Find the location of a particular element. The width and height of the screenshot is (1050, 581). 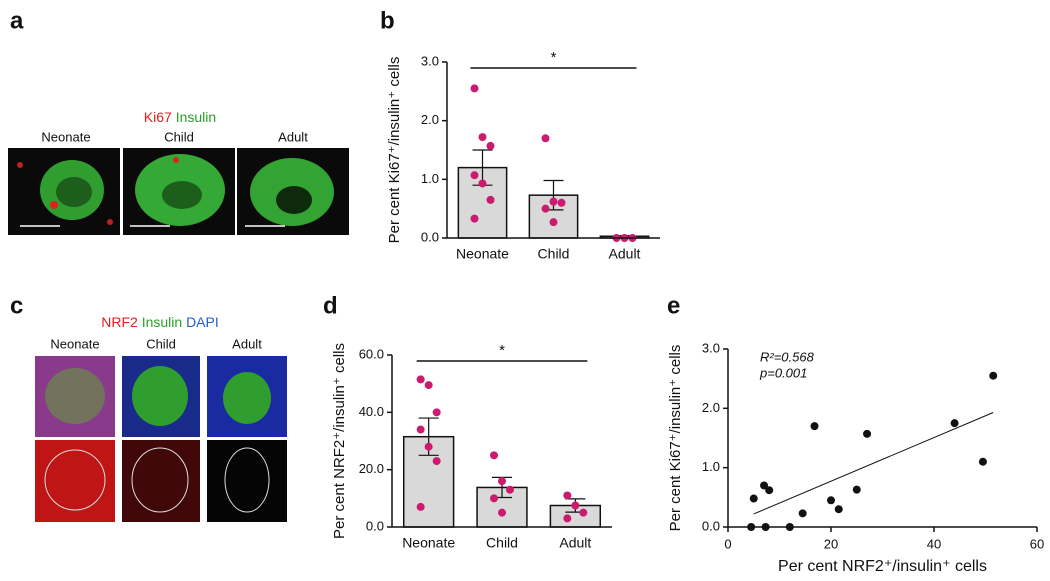

image-title: Ki67 Insulin is located at coordinates (180, 117).